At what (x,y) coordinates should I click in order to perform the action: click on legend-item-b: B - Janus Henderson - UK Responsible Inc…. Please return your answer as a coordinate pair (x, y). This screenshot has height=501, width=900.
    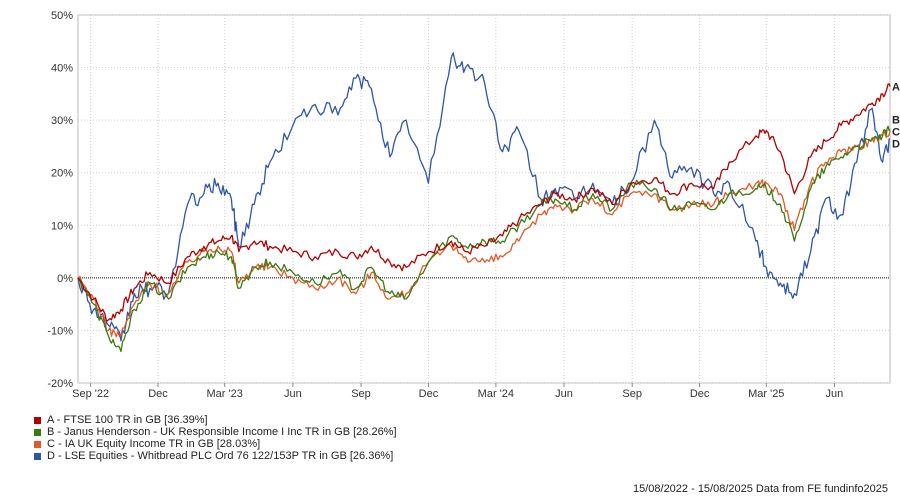
    Looking at the image, I should click on (215, 432).